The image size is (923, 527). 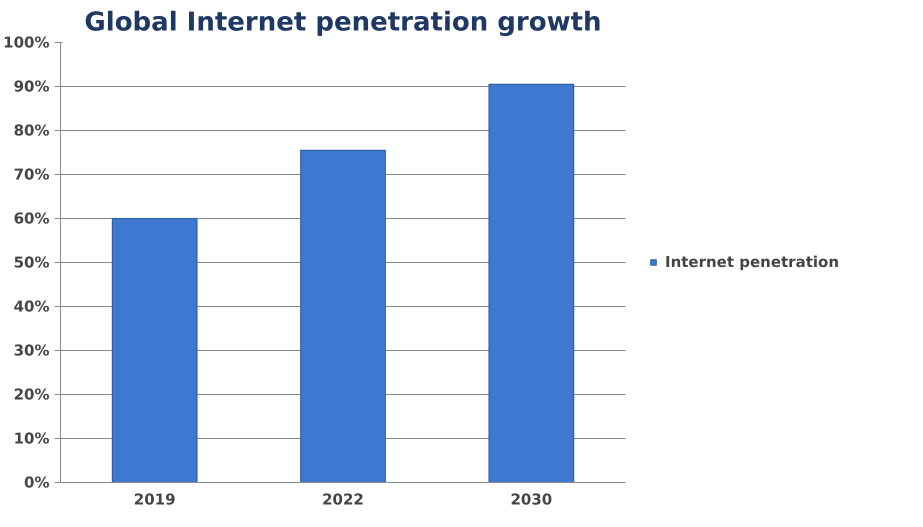 I want to click on y-tick-label: 0%, so click(x=37, y=483).